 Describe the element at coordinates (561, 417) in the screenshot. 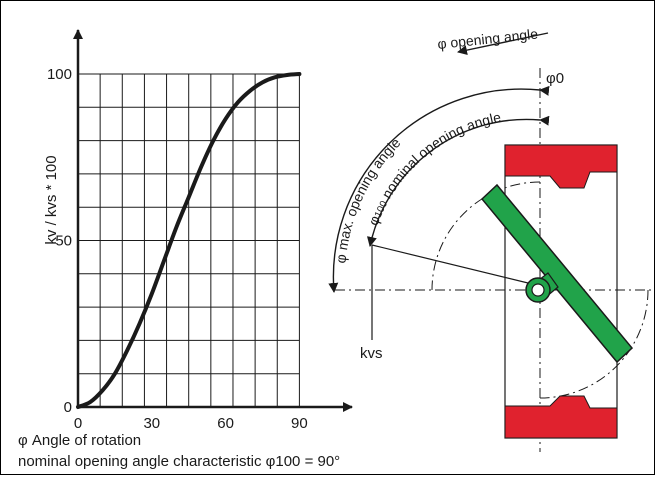

I see `lower-seat` at that location.